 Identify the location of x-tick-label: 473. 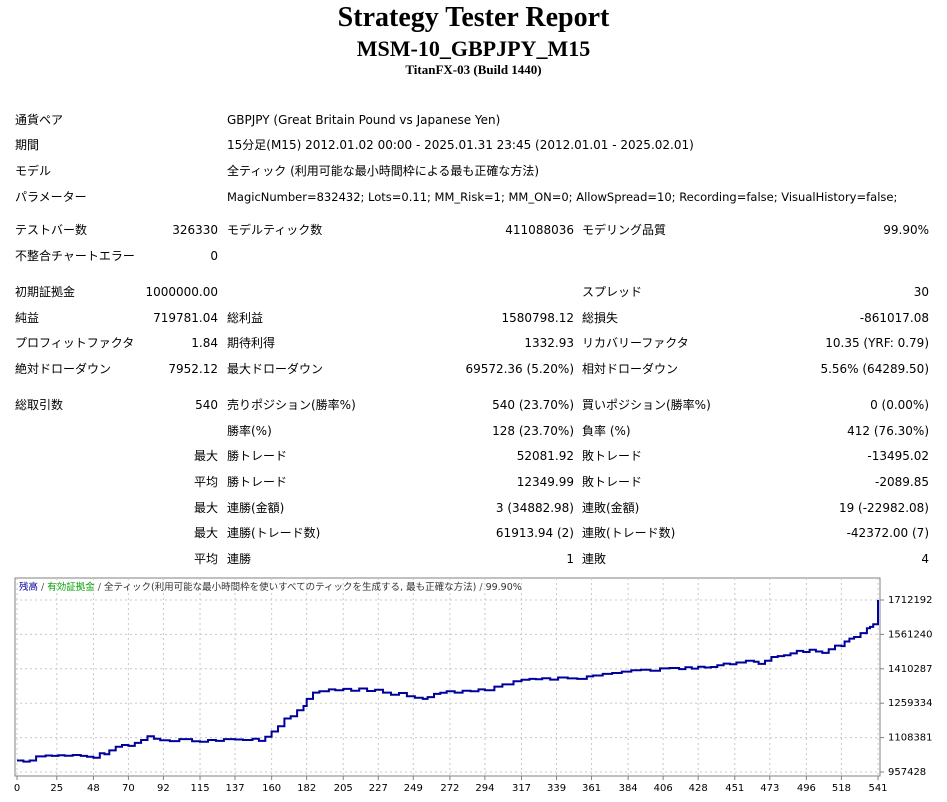
(769, 788).